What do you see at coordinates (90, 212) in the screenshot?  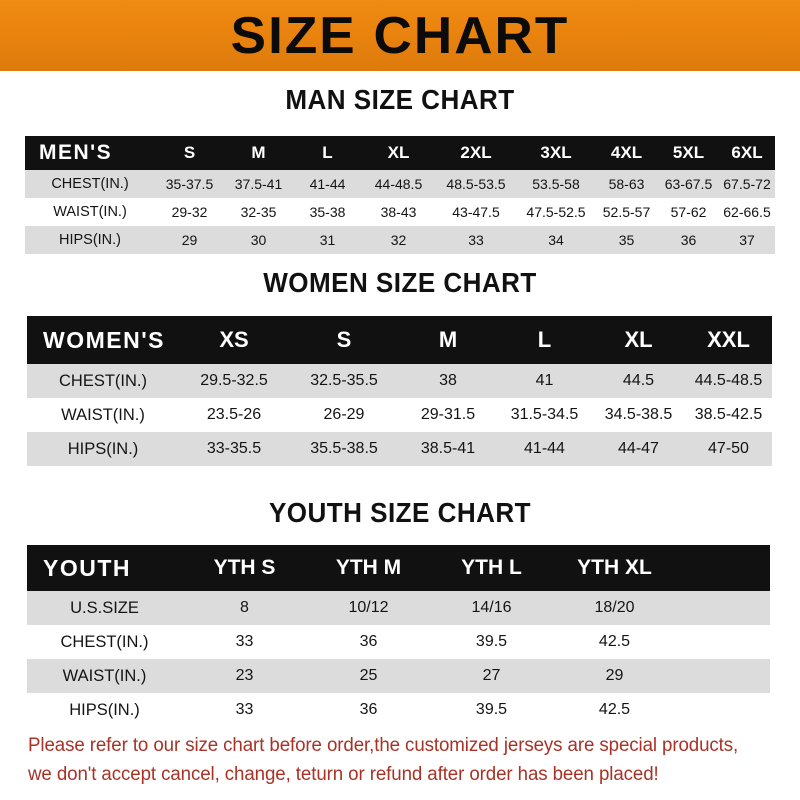 I see `men-row-1-label: WAIST(IN.)` at bounding box center [90, 212].